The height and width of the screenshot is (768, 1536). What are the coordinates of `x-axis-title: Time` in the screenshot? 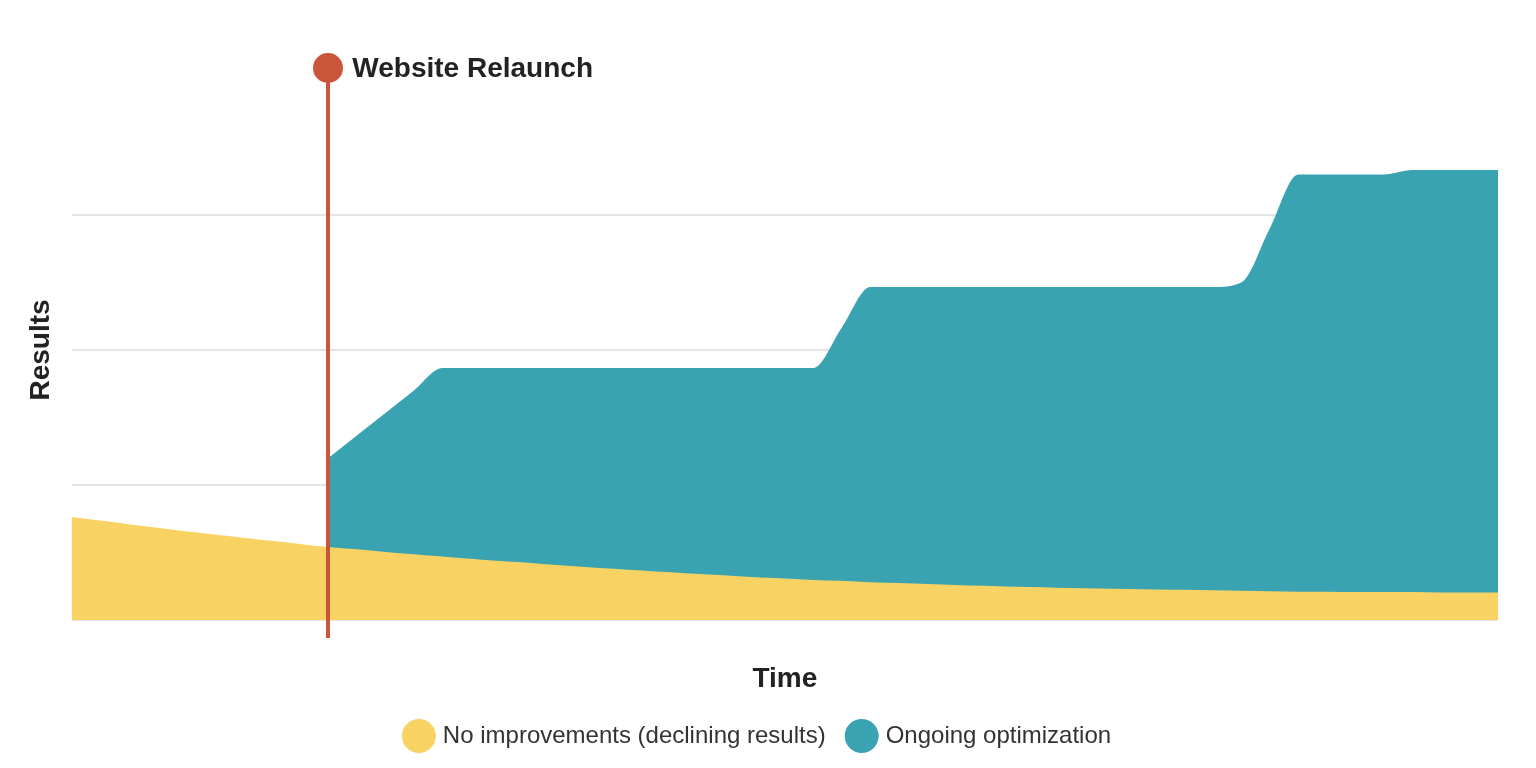 It's located at (785, 677).